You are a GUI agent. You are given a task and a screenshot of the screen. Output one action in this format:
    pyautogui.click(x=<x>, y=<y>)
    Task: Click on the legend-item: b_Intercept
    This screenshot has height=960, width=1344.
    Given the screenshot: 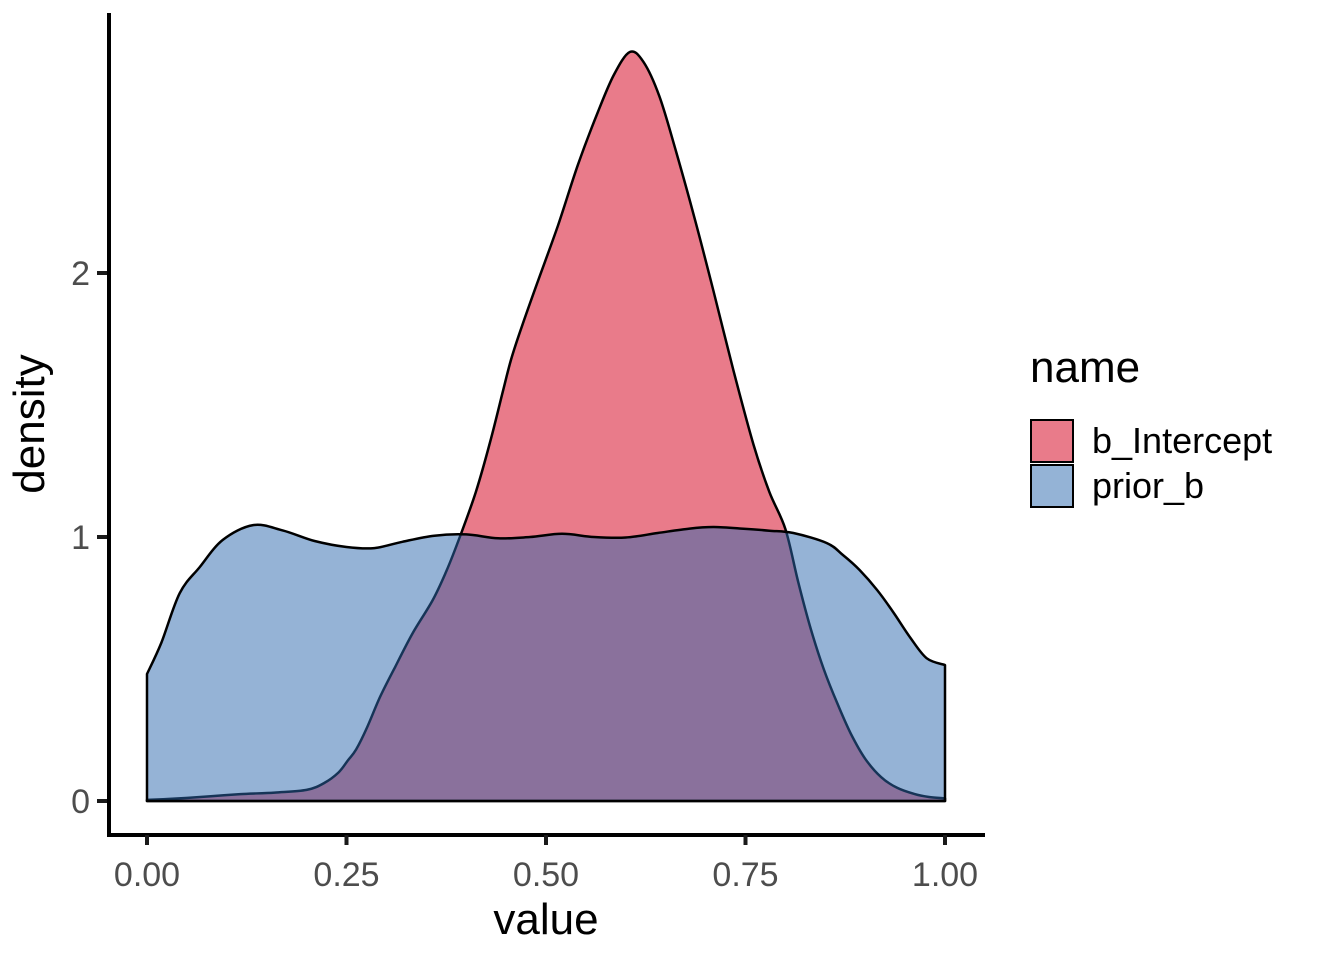 What is the action you would take?
    pyautogui.click(x=1151, y=440)
    